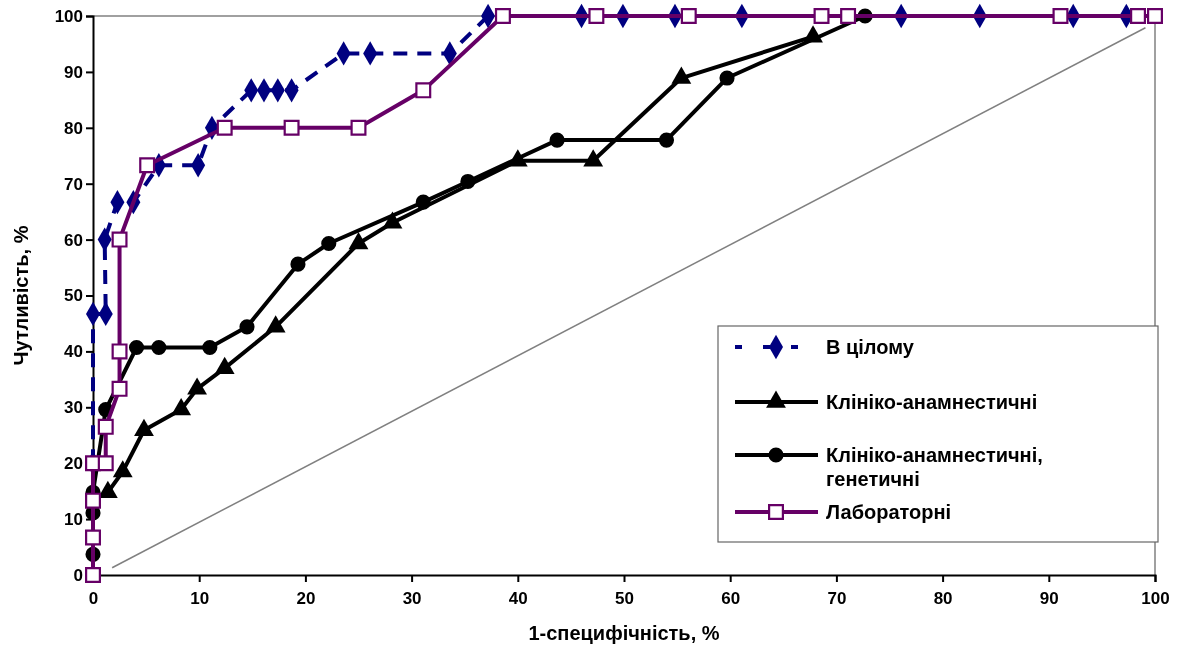 Image resolution: width=1178 pixels, height=653 pixels. I want to click on x-tick-label: 30, so click(412, 598).